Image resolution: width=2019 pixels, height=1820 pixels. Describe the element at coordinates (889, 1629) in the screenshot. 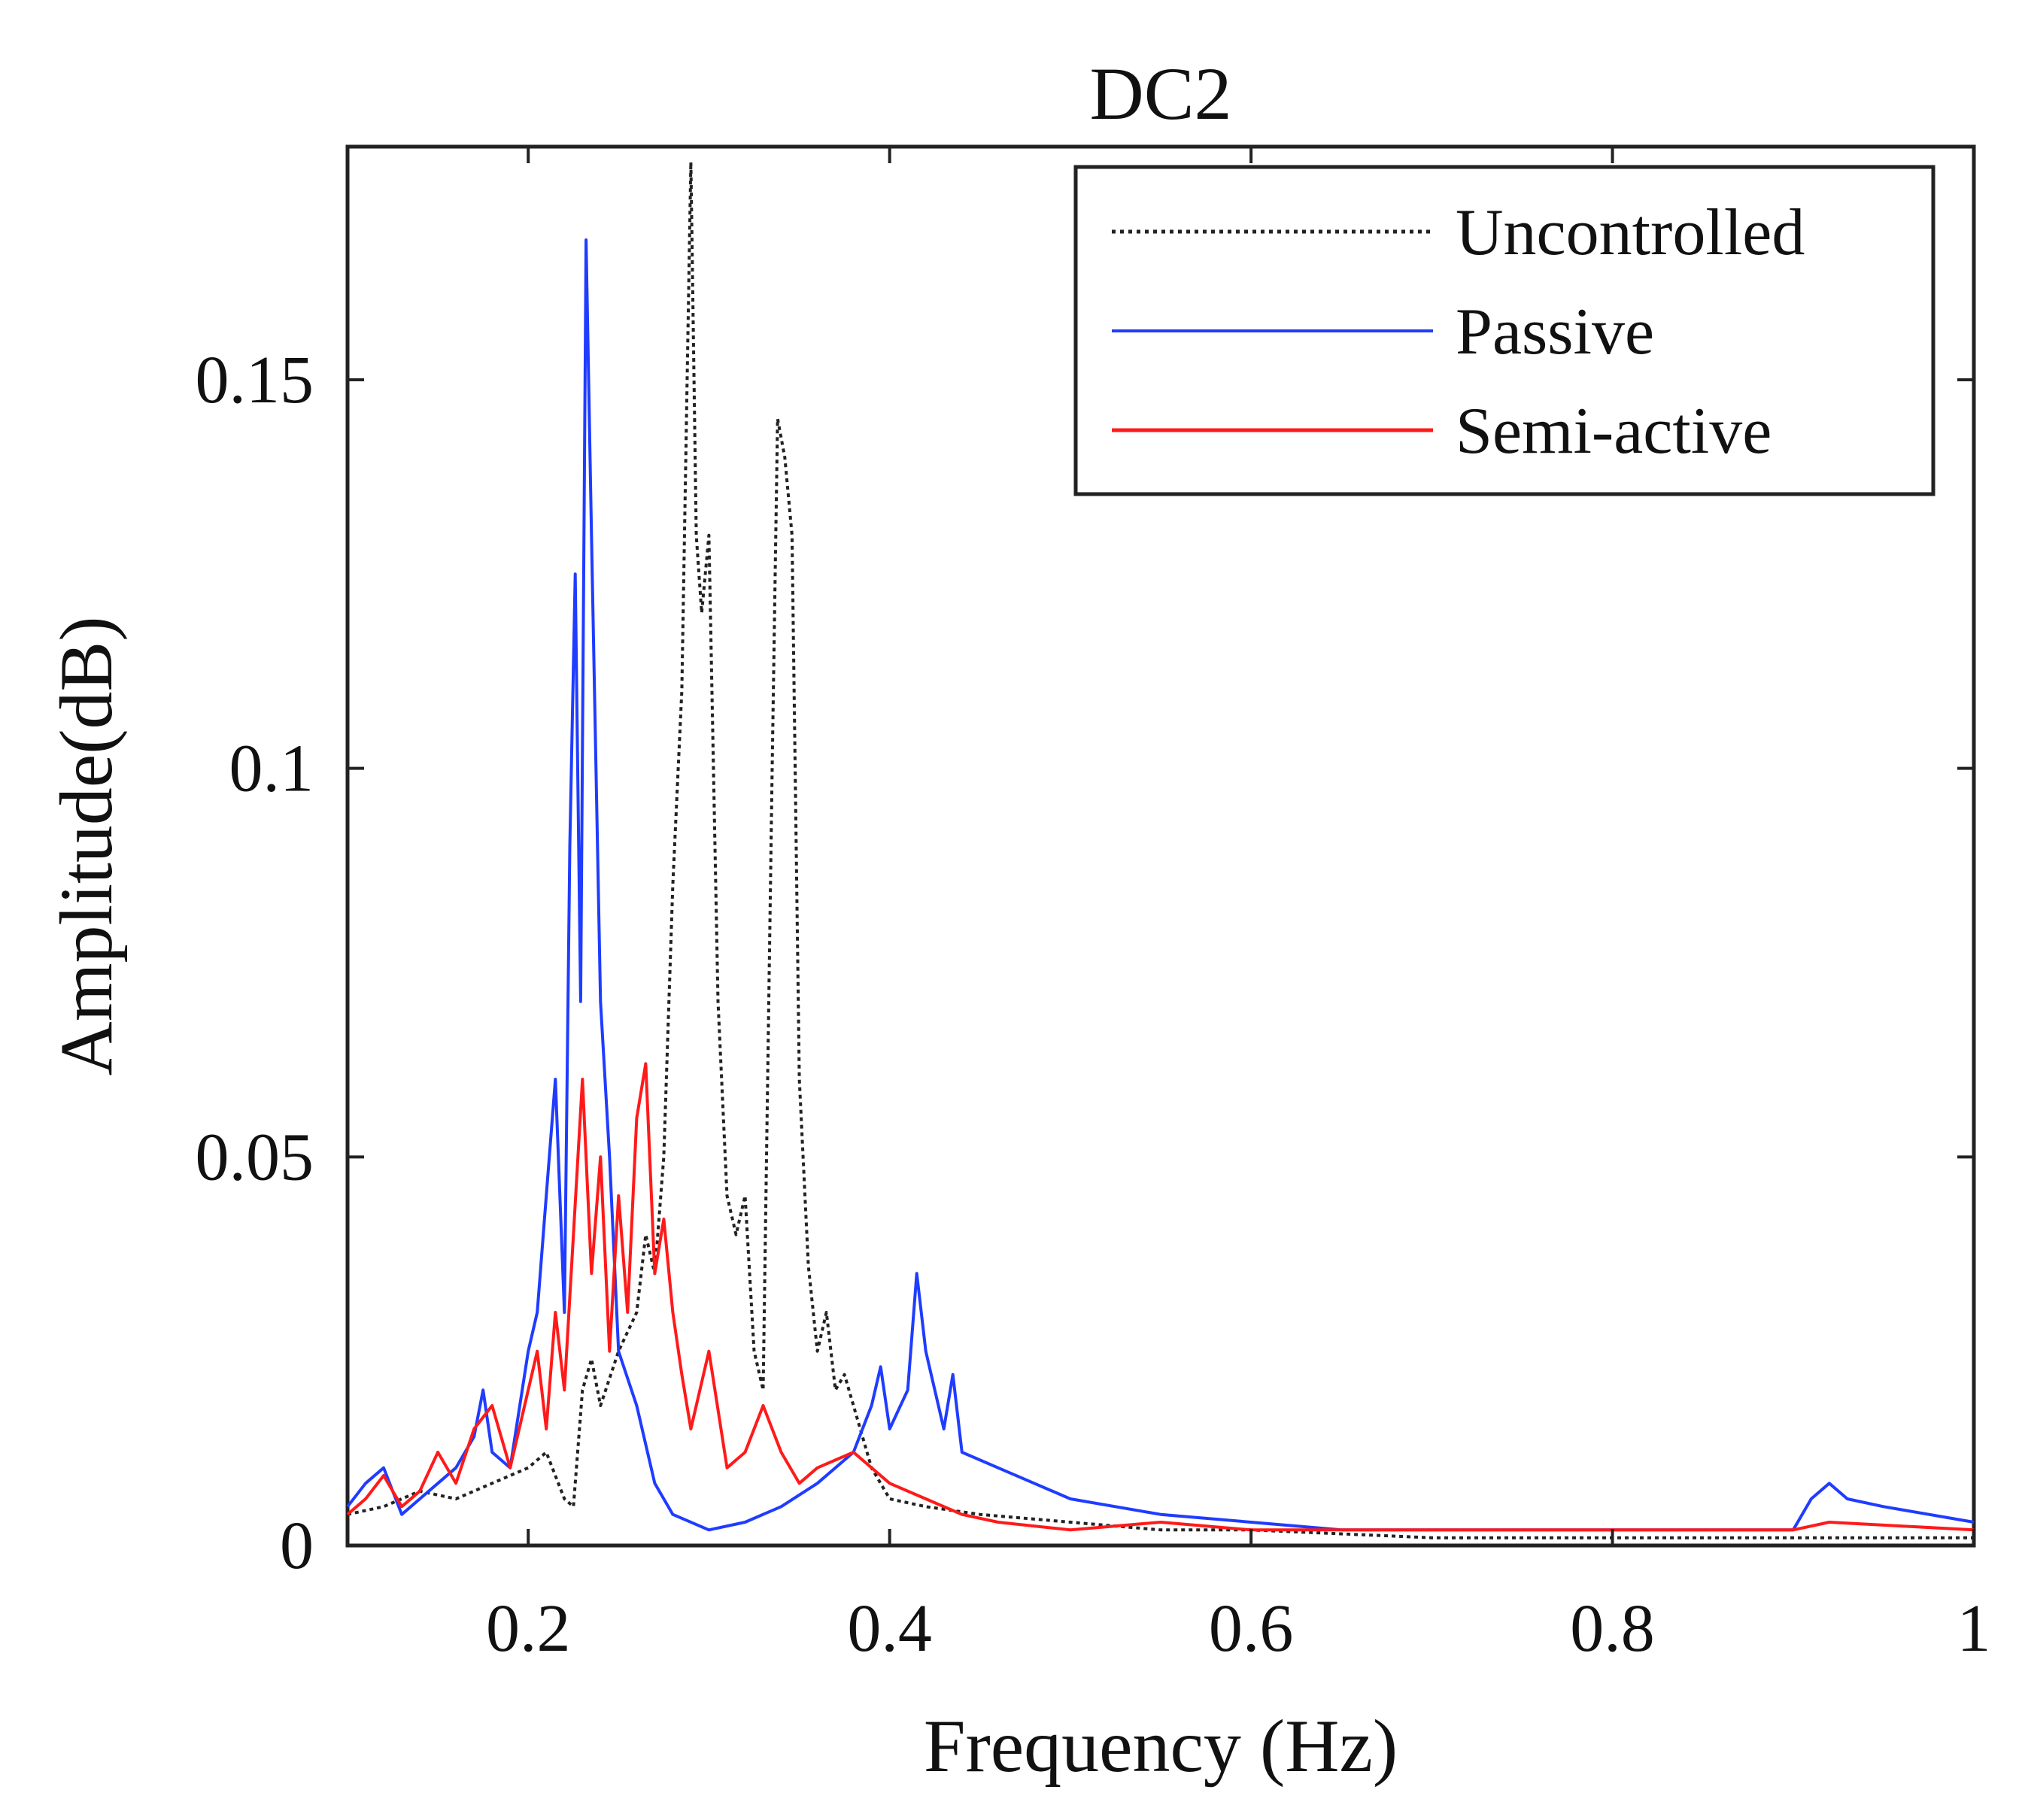

I see `x-tick-label: 0.4` at that location.